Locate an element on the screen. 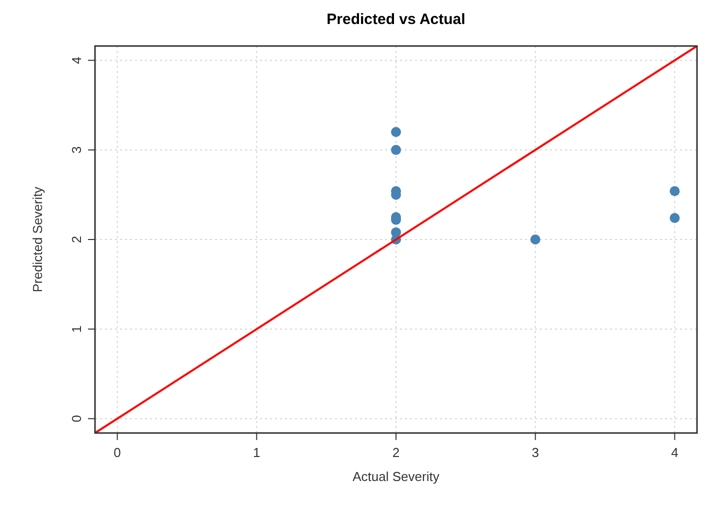 The image size is (707, 509). x-axis-title: Actual Severity is located at coordinates (396, 476).